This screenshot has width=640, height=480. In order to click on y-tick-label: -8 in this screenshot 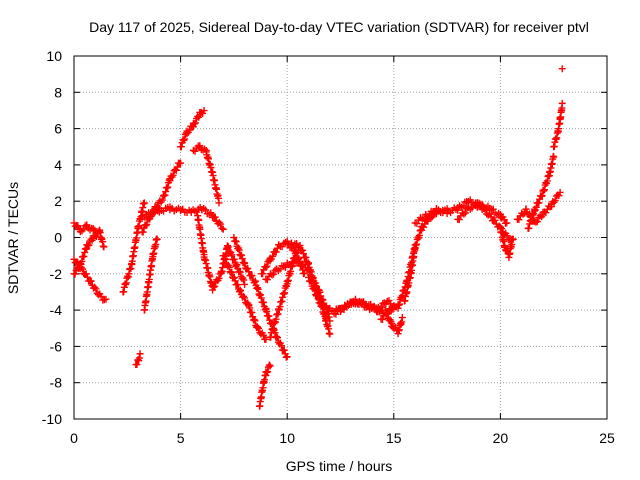, I will do `click(56, 383)`.